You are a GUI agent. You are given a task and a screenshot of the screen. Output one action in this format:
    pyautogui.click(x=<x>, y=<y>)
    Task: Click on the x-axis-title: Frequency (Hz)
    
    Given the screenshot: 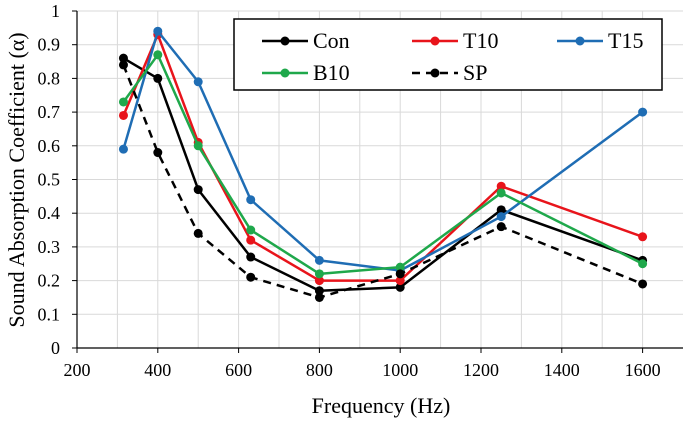 What is the action you would take?
    pyautogui.click(x=381, y=405)
    